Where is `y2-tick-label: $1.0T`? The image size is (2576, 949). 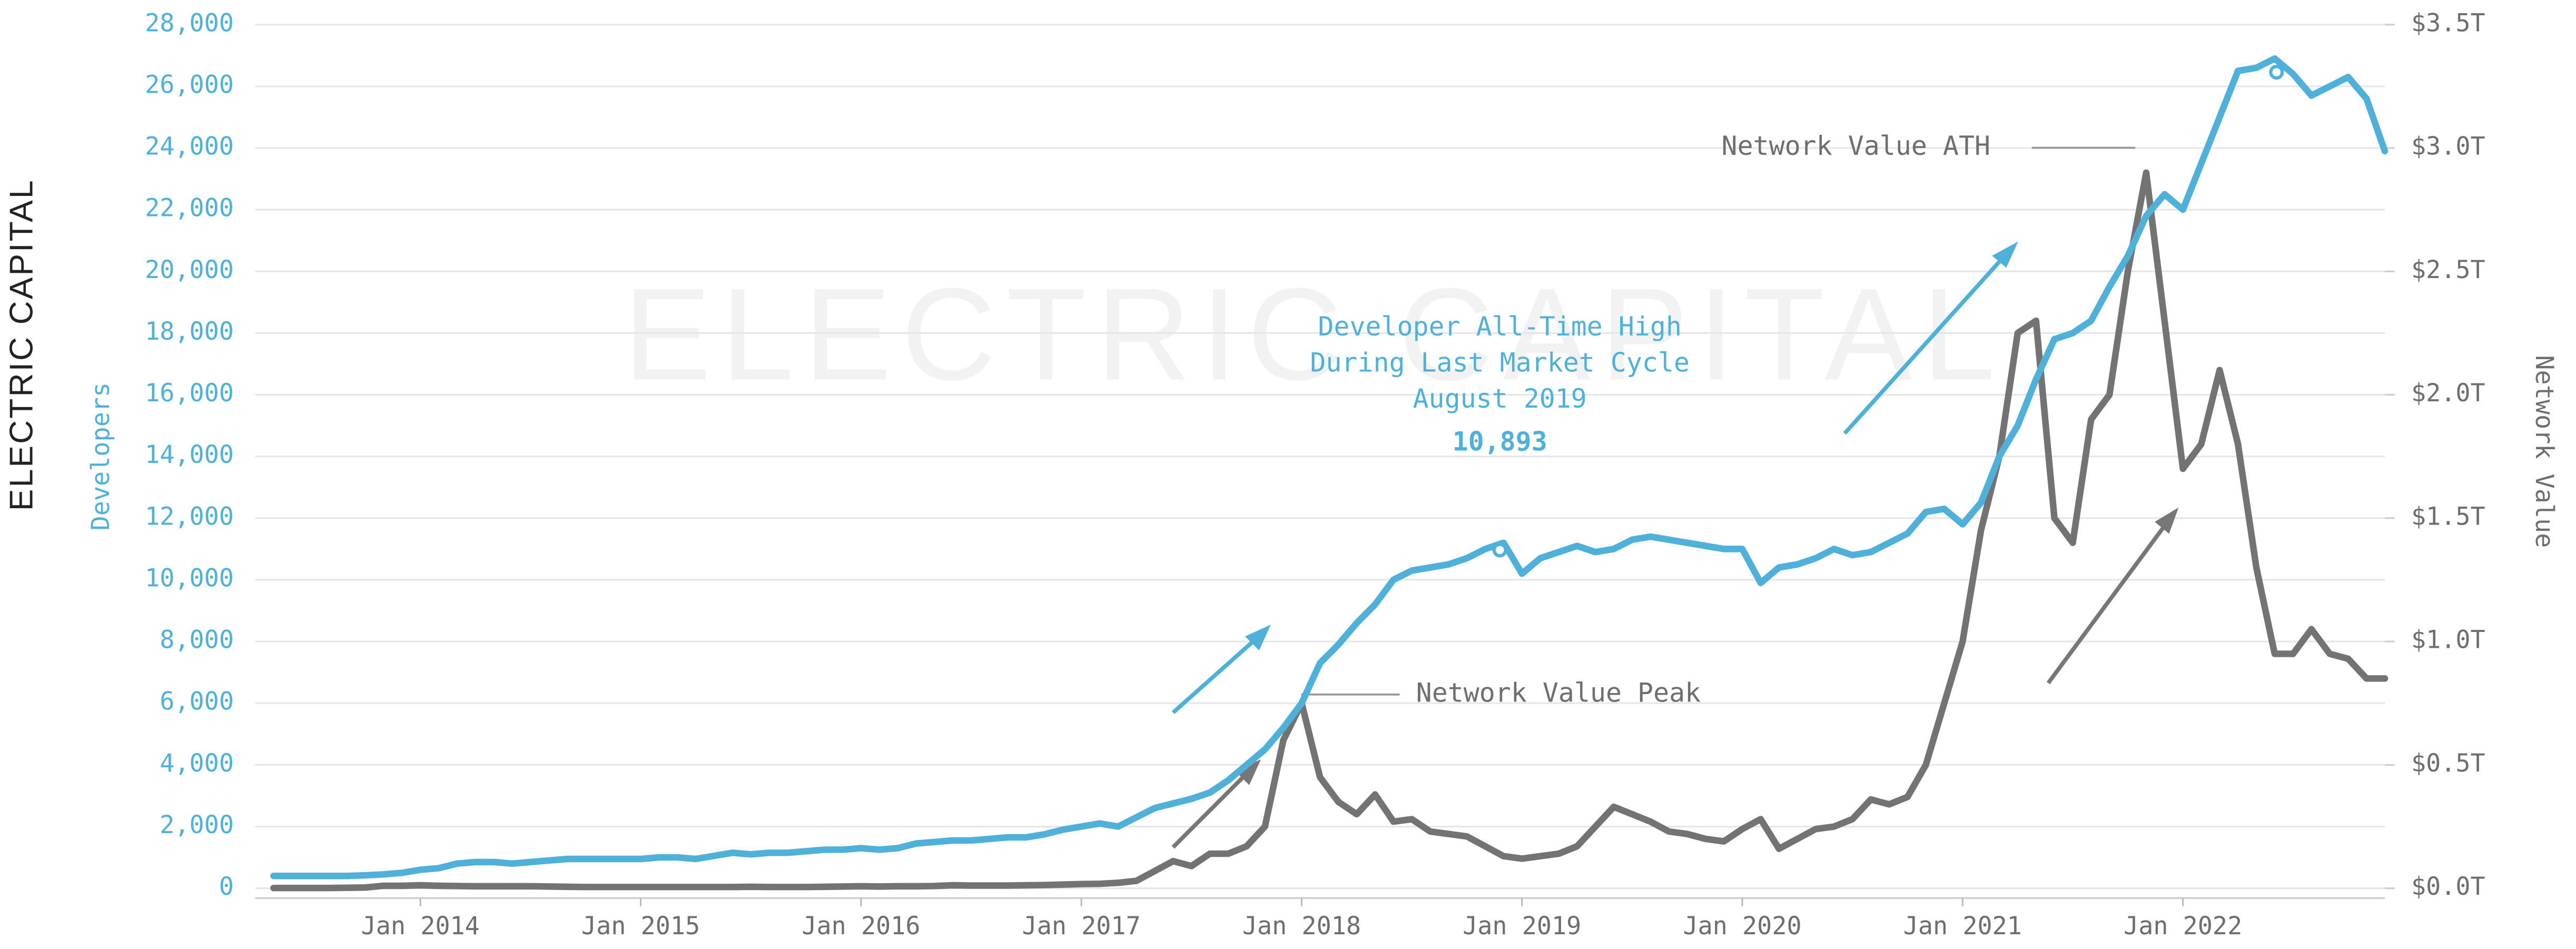 y2-tick-label: $1.0T is located at coordinates (2448, 640).